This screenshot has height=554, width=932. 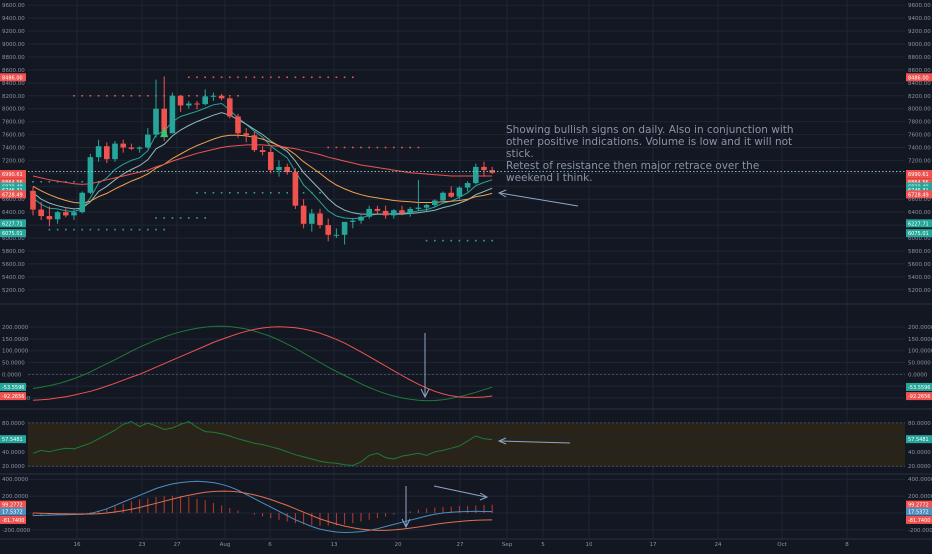 I want to click on x-tick-label: 16, so click(x=77, y=545).